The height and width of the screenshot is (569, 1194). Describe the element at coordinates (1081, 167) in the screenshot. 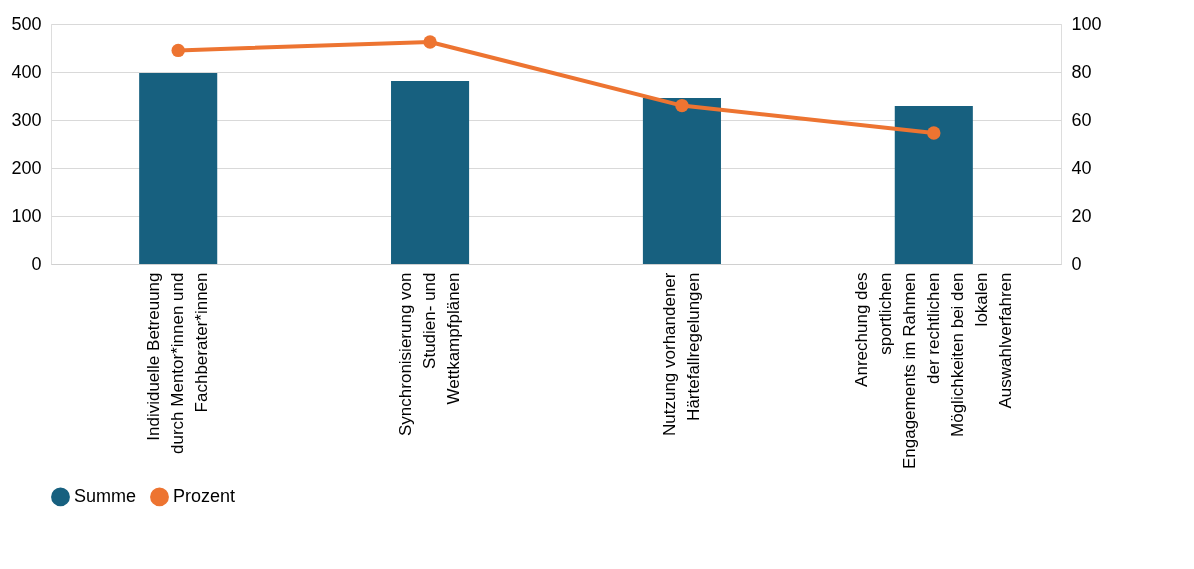

I see `y2-tick-label: 40` at that location.